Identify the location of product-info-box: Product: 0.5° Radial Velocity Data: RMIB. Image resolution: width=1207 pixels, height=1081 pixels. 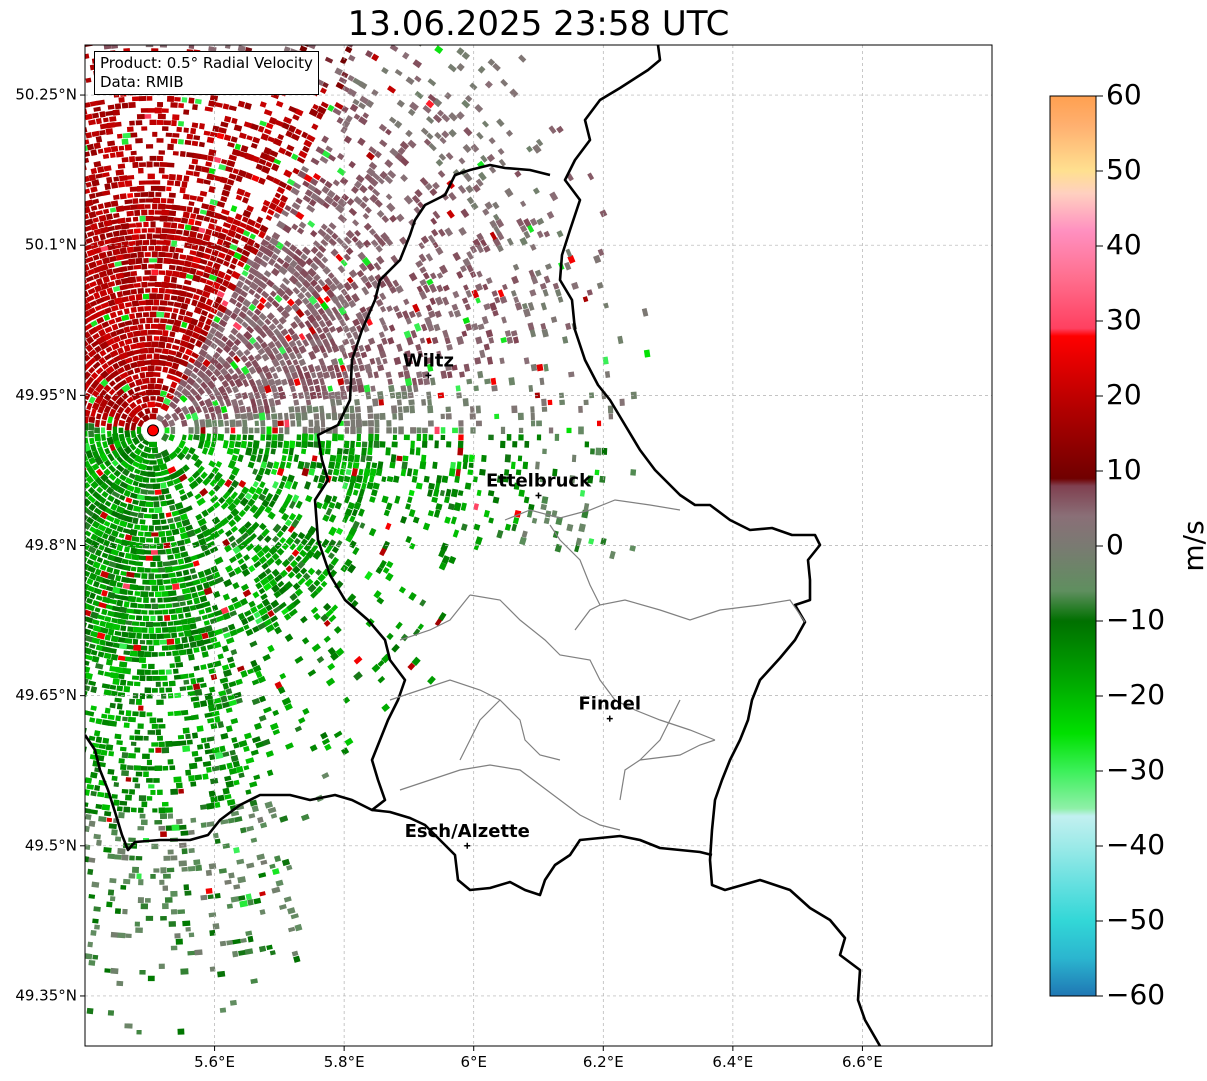
(206, 73).